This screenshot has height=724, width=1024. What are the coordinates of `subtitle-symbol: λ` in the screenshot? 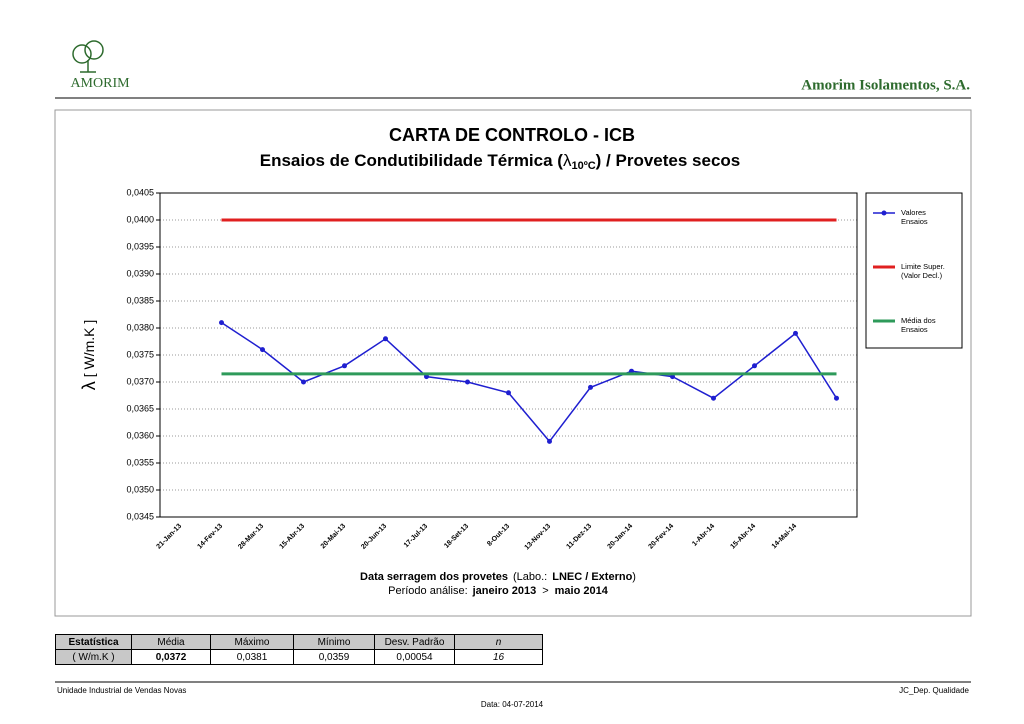 It's located at (567, 160).